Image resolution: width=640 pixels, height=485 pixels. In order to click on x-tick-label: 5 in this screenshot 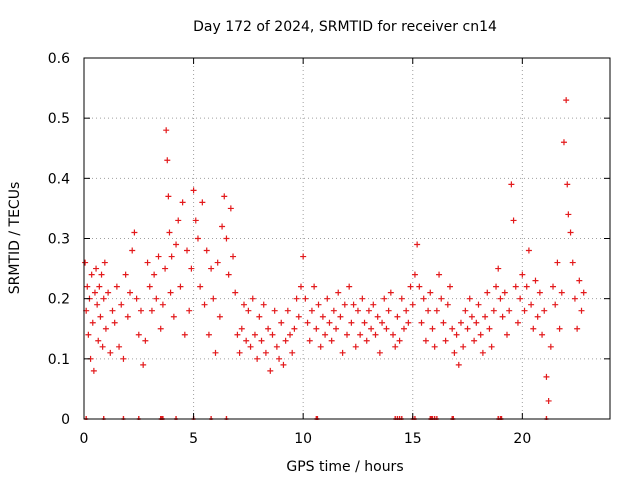, I will do `click(193, 439)`.